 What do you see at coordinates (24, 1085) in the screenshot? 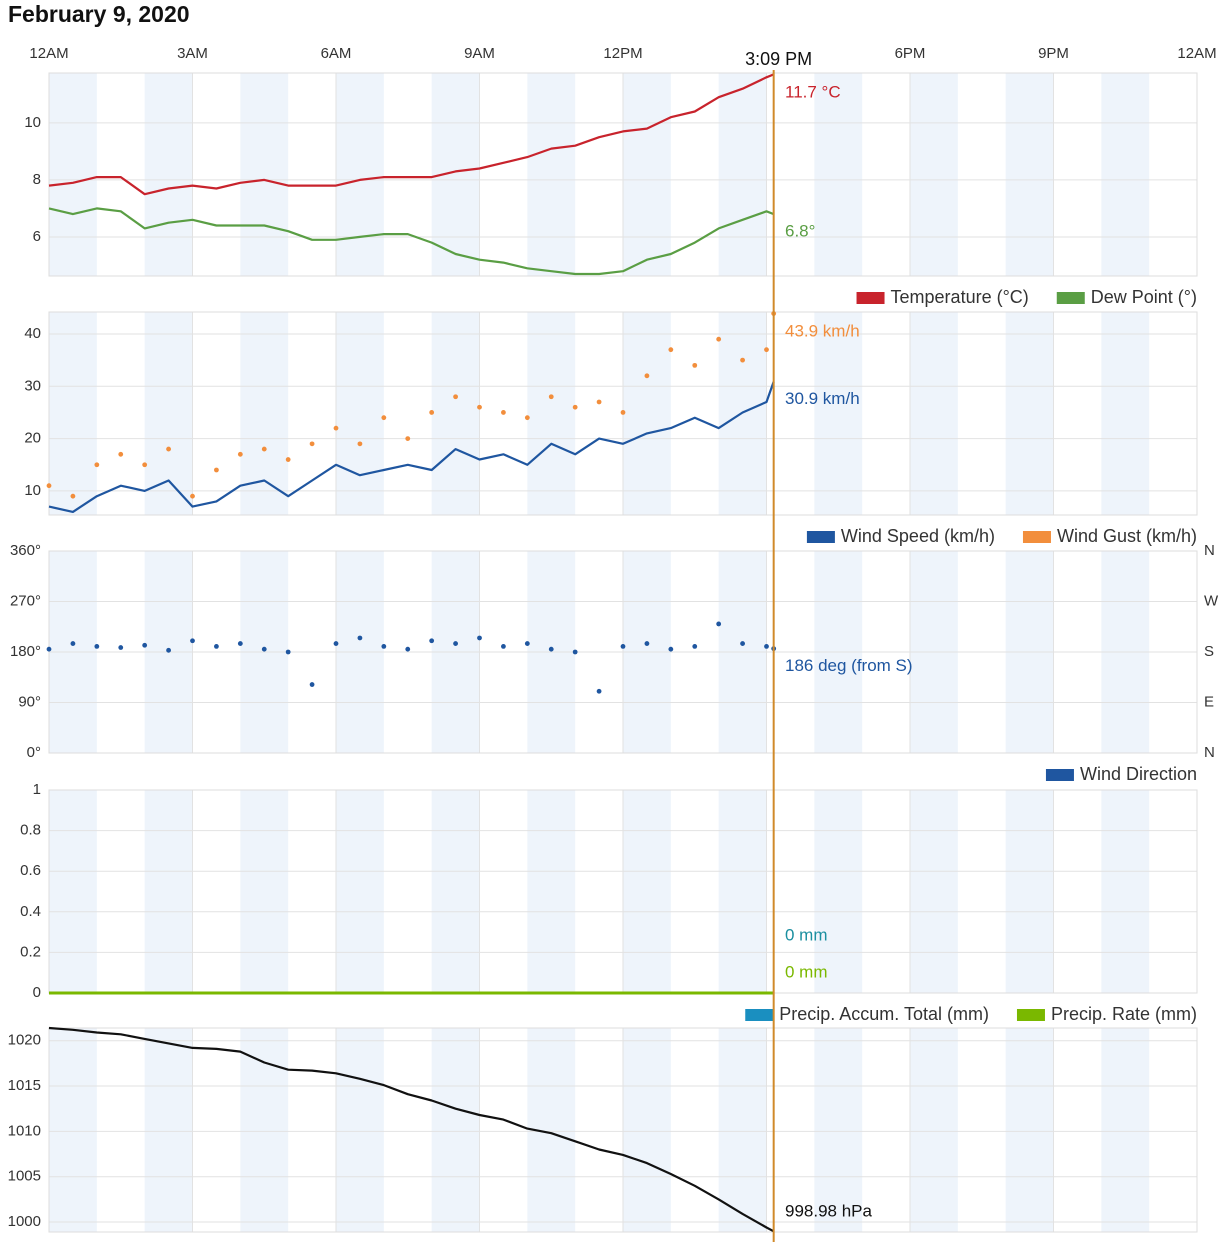
I see `y-tick-label: 1015` at bounding box center [24, 1085].